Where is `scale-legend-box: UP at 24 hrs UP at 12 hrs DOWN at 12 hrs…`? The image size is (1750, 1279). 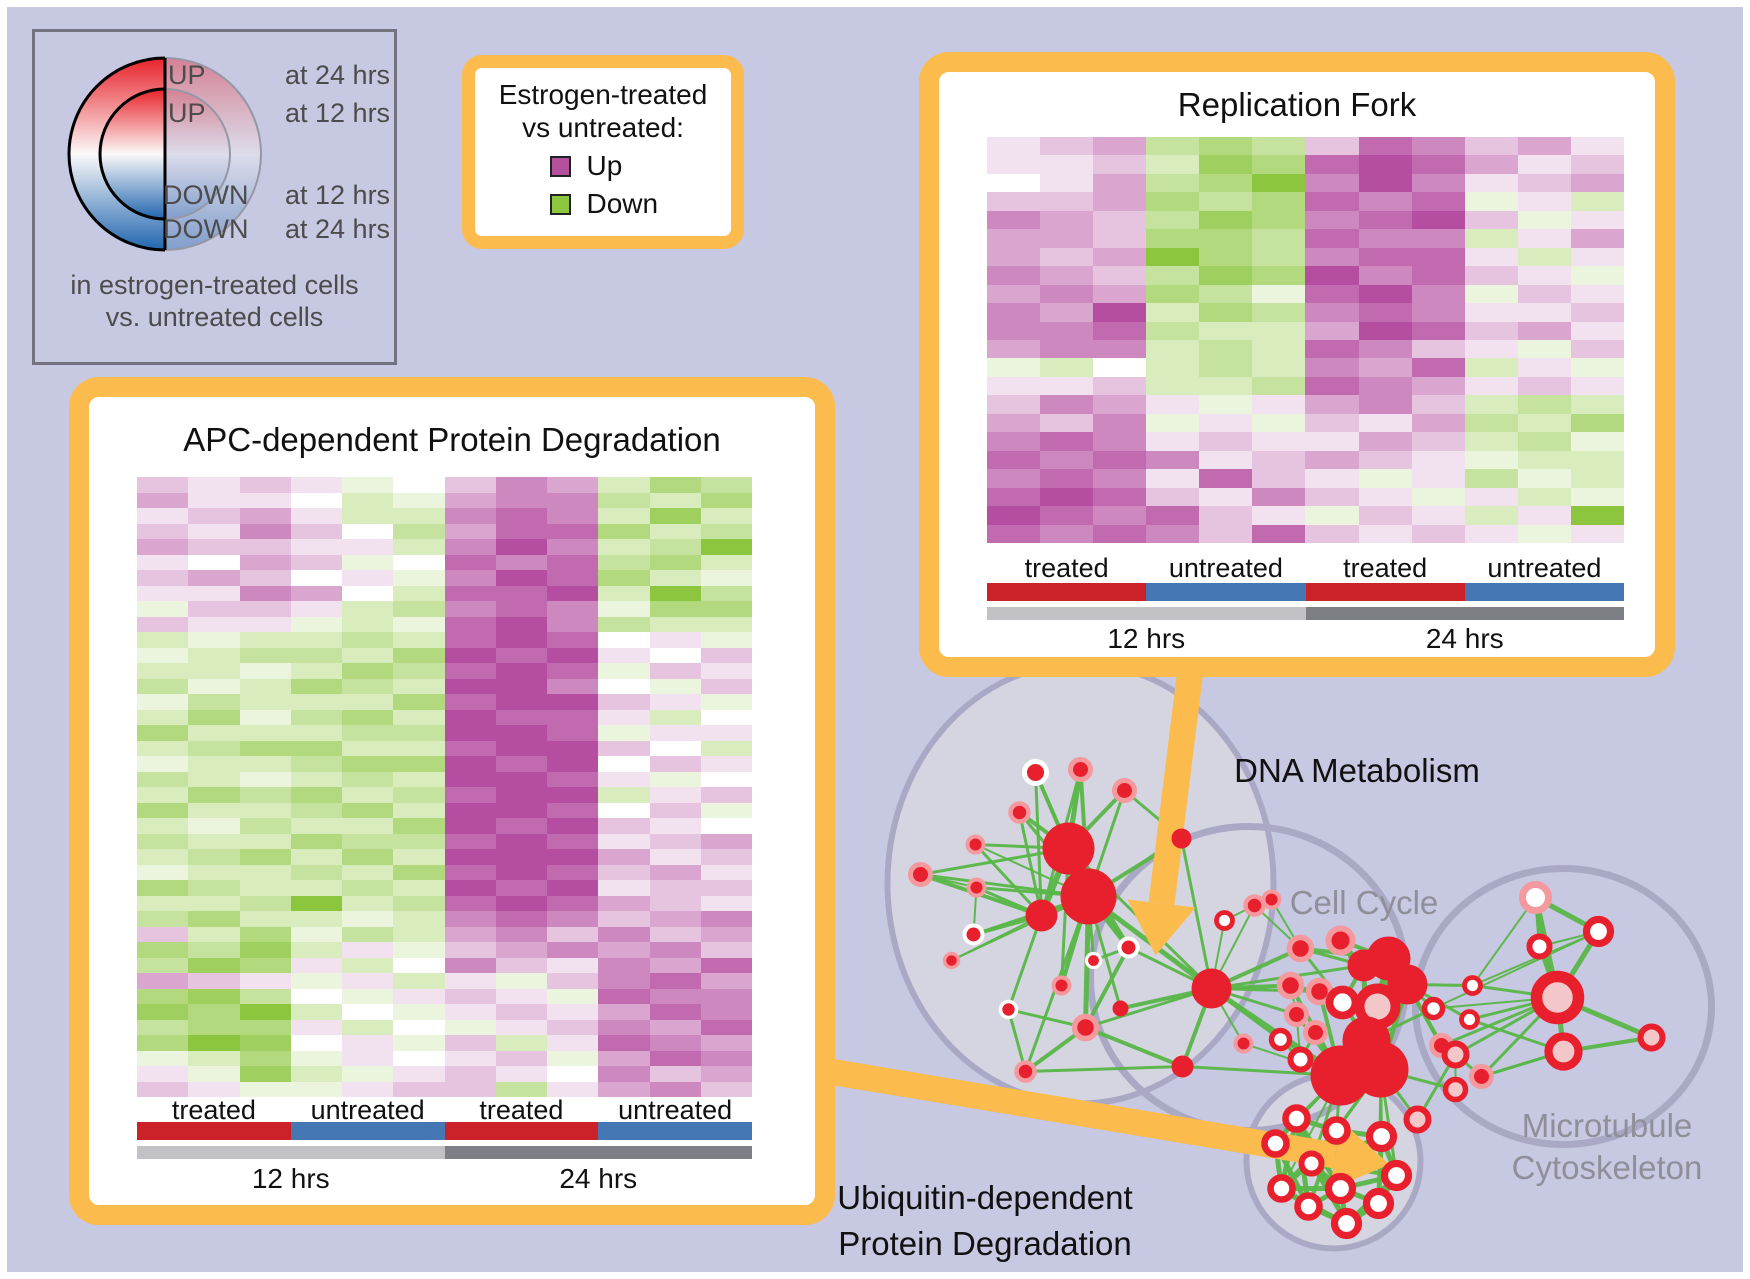 scale-legend-box: UP at 24 hrs UP at 12 hrs DOWN at 12 hrs… is located at coordinates (214, 197).